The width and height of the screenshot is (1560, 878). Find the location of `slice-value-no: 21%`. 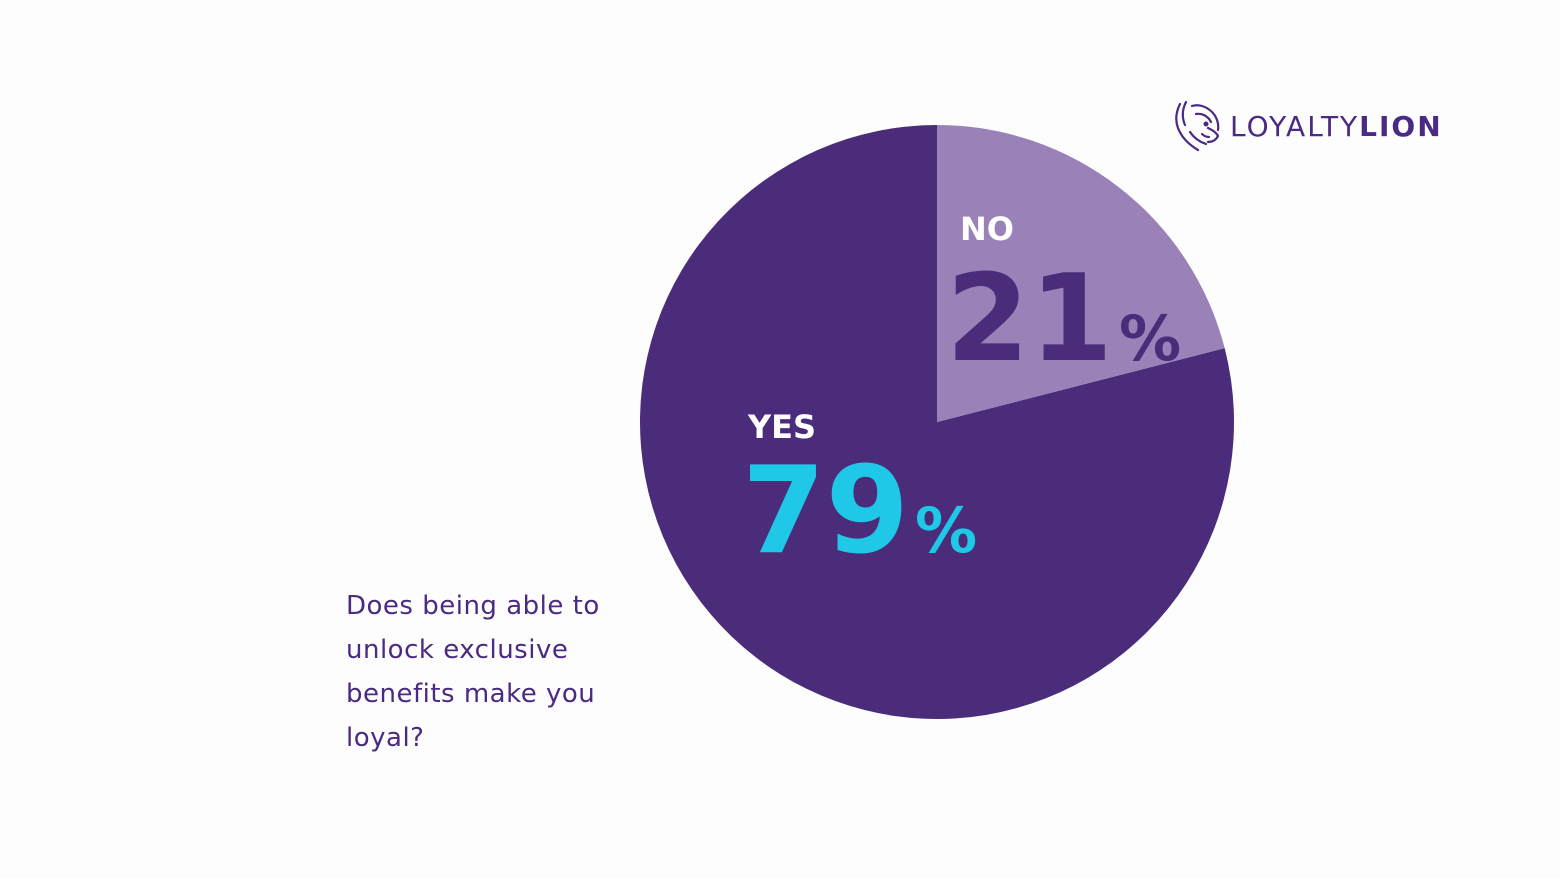

slice-value-no: 21% is located at coordinates (1063, 319).